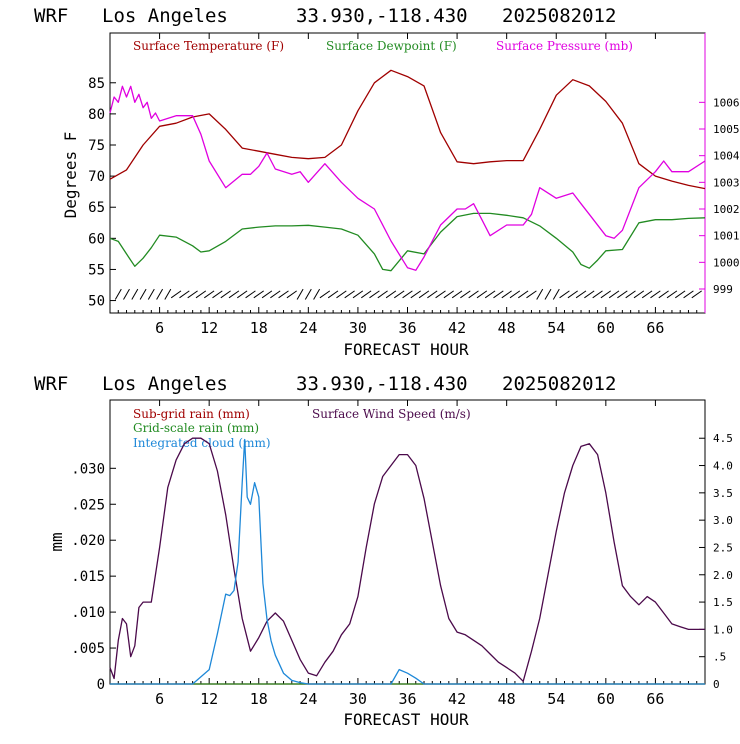 This screenshot has height=744, width=740. Describe the element at coordinates (382, 16) in the screenshot. I see `panel-1-title-coords: 33.930,-118.430` at that location.